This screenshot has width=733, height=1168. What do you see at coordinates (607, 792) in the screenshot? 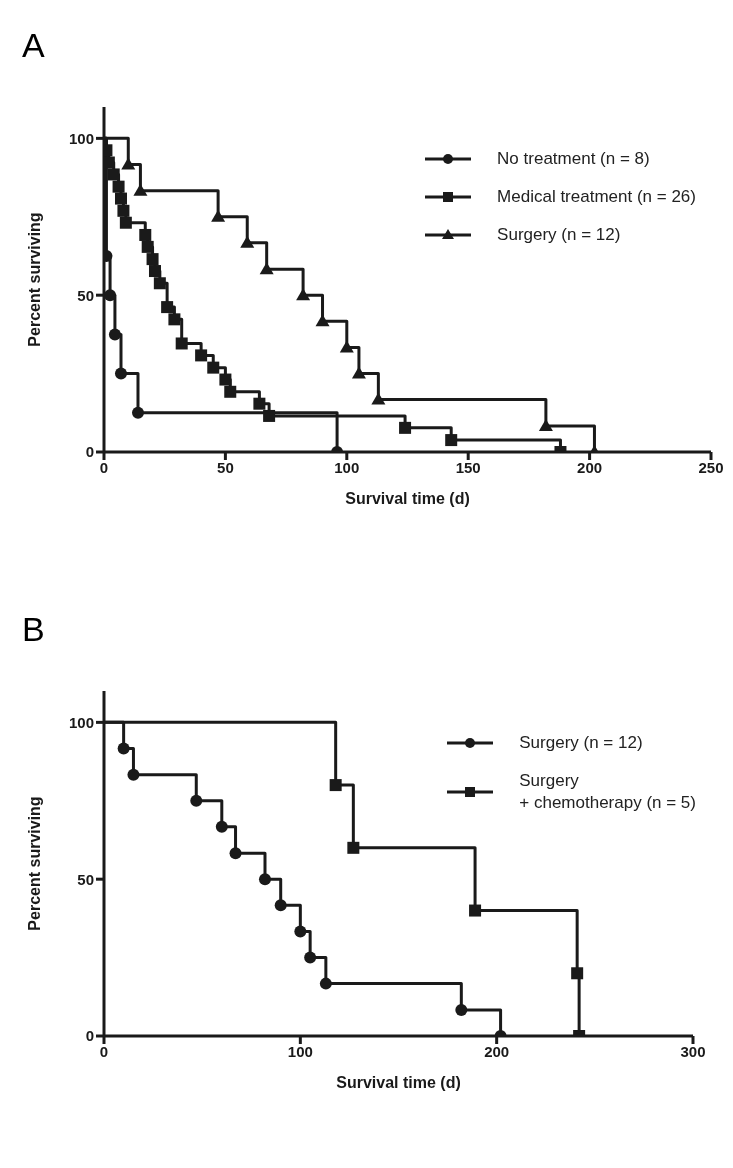
I see `legend-label: Surgery + chemotherapy (n = 5)` at bounding box center [607, 792].